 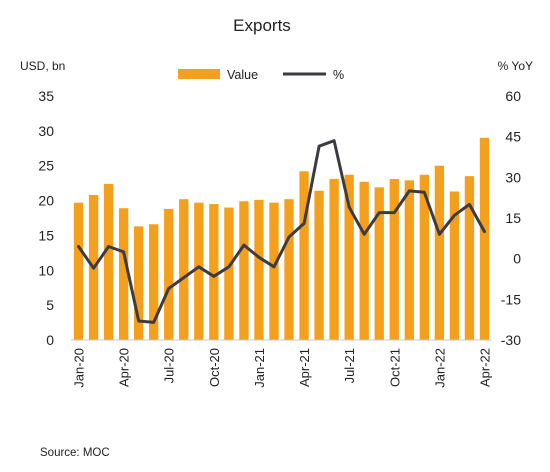 I want to click on right-tick-label: 45, so click(x=513, y=137).